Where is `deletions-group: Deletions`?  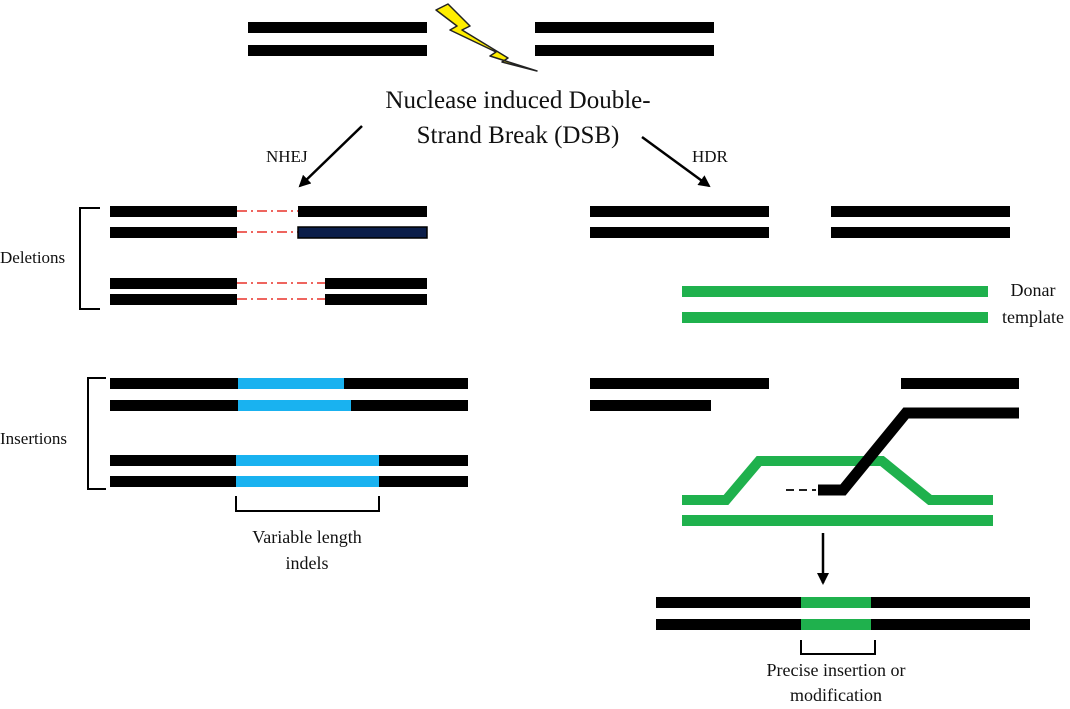
deletions-group: Deletions is located at coordinates (214, 258).